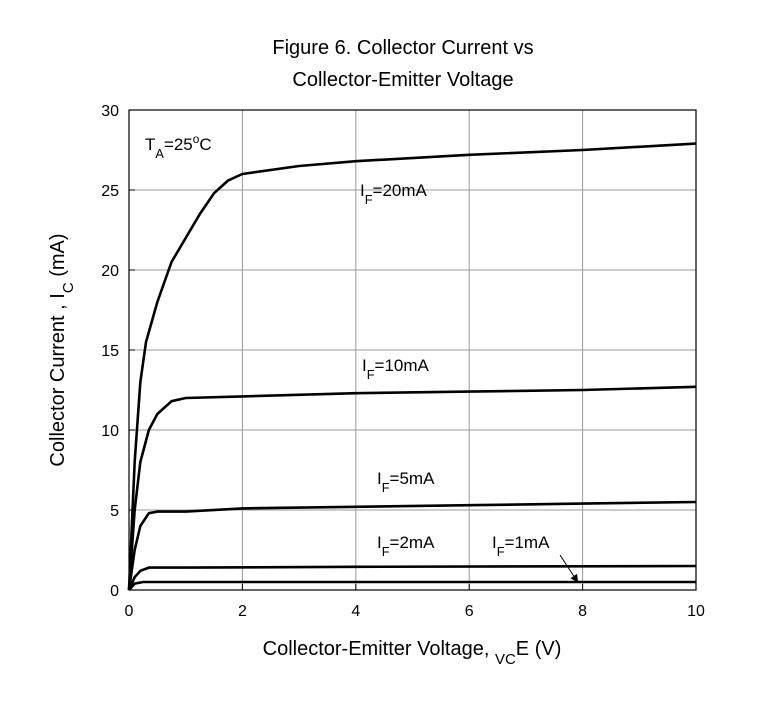 Image resolution: width=778 pixels, height=701 pixels. Describe the element at coordinates (110, 271) in the screenshot. I see `y-tick-label: 20` at that location.